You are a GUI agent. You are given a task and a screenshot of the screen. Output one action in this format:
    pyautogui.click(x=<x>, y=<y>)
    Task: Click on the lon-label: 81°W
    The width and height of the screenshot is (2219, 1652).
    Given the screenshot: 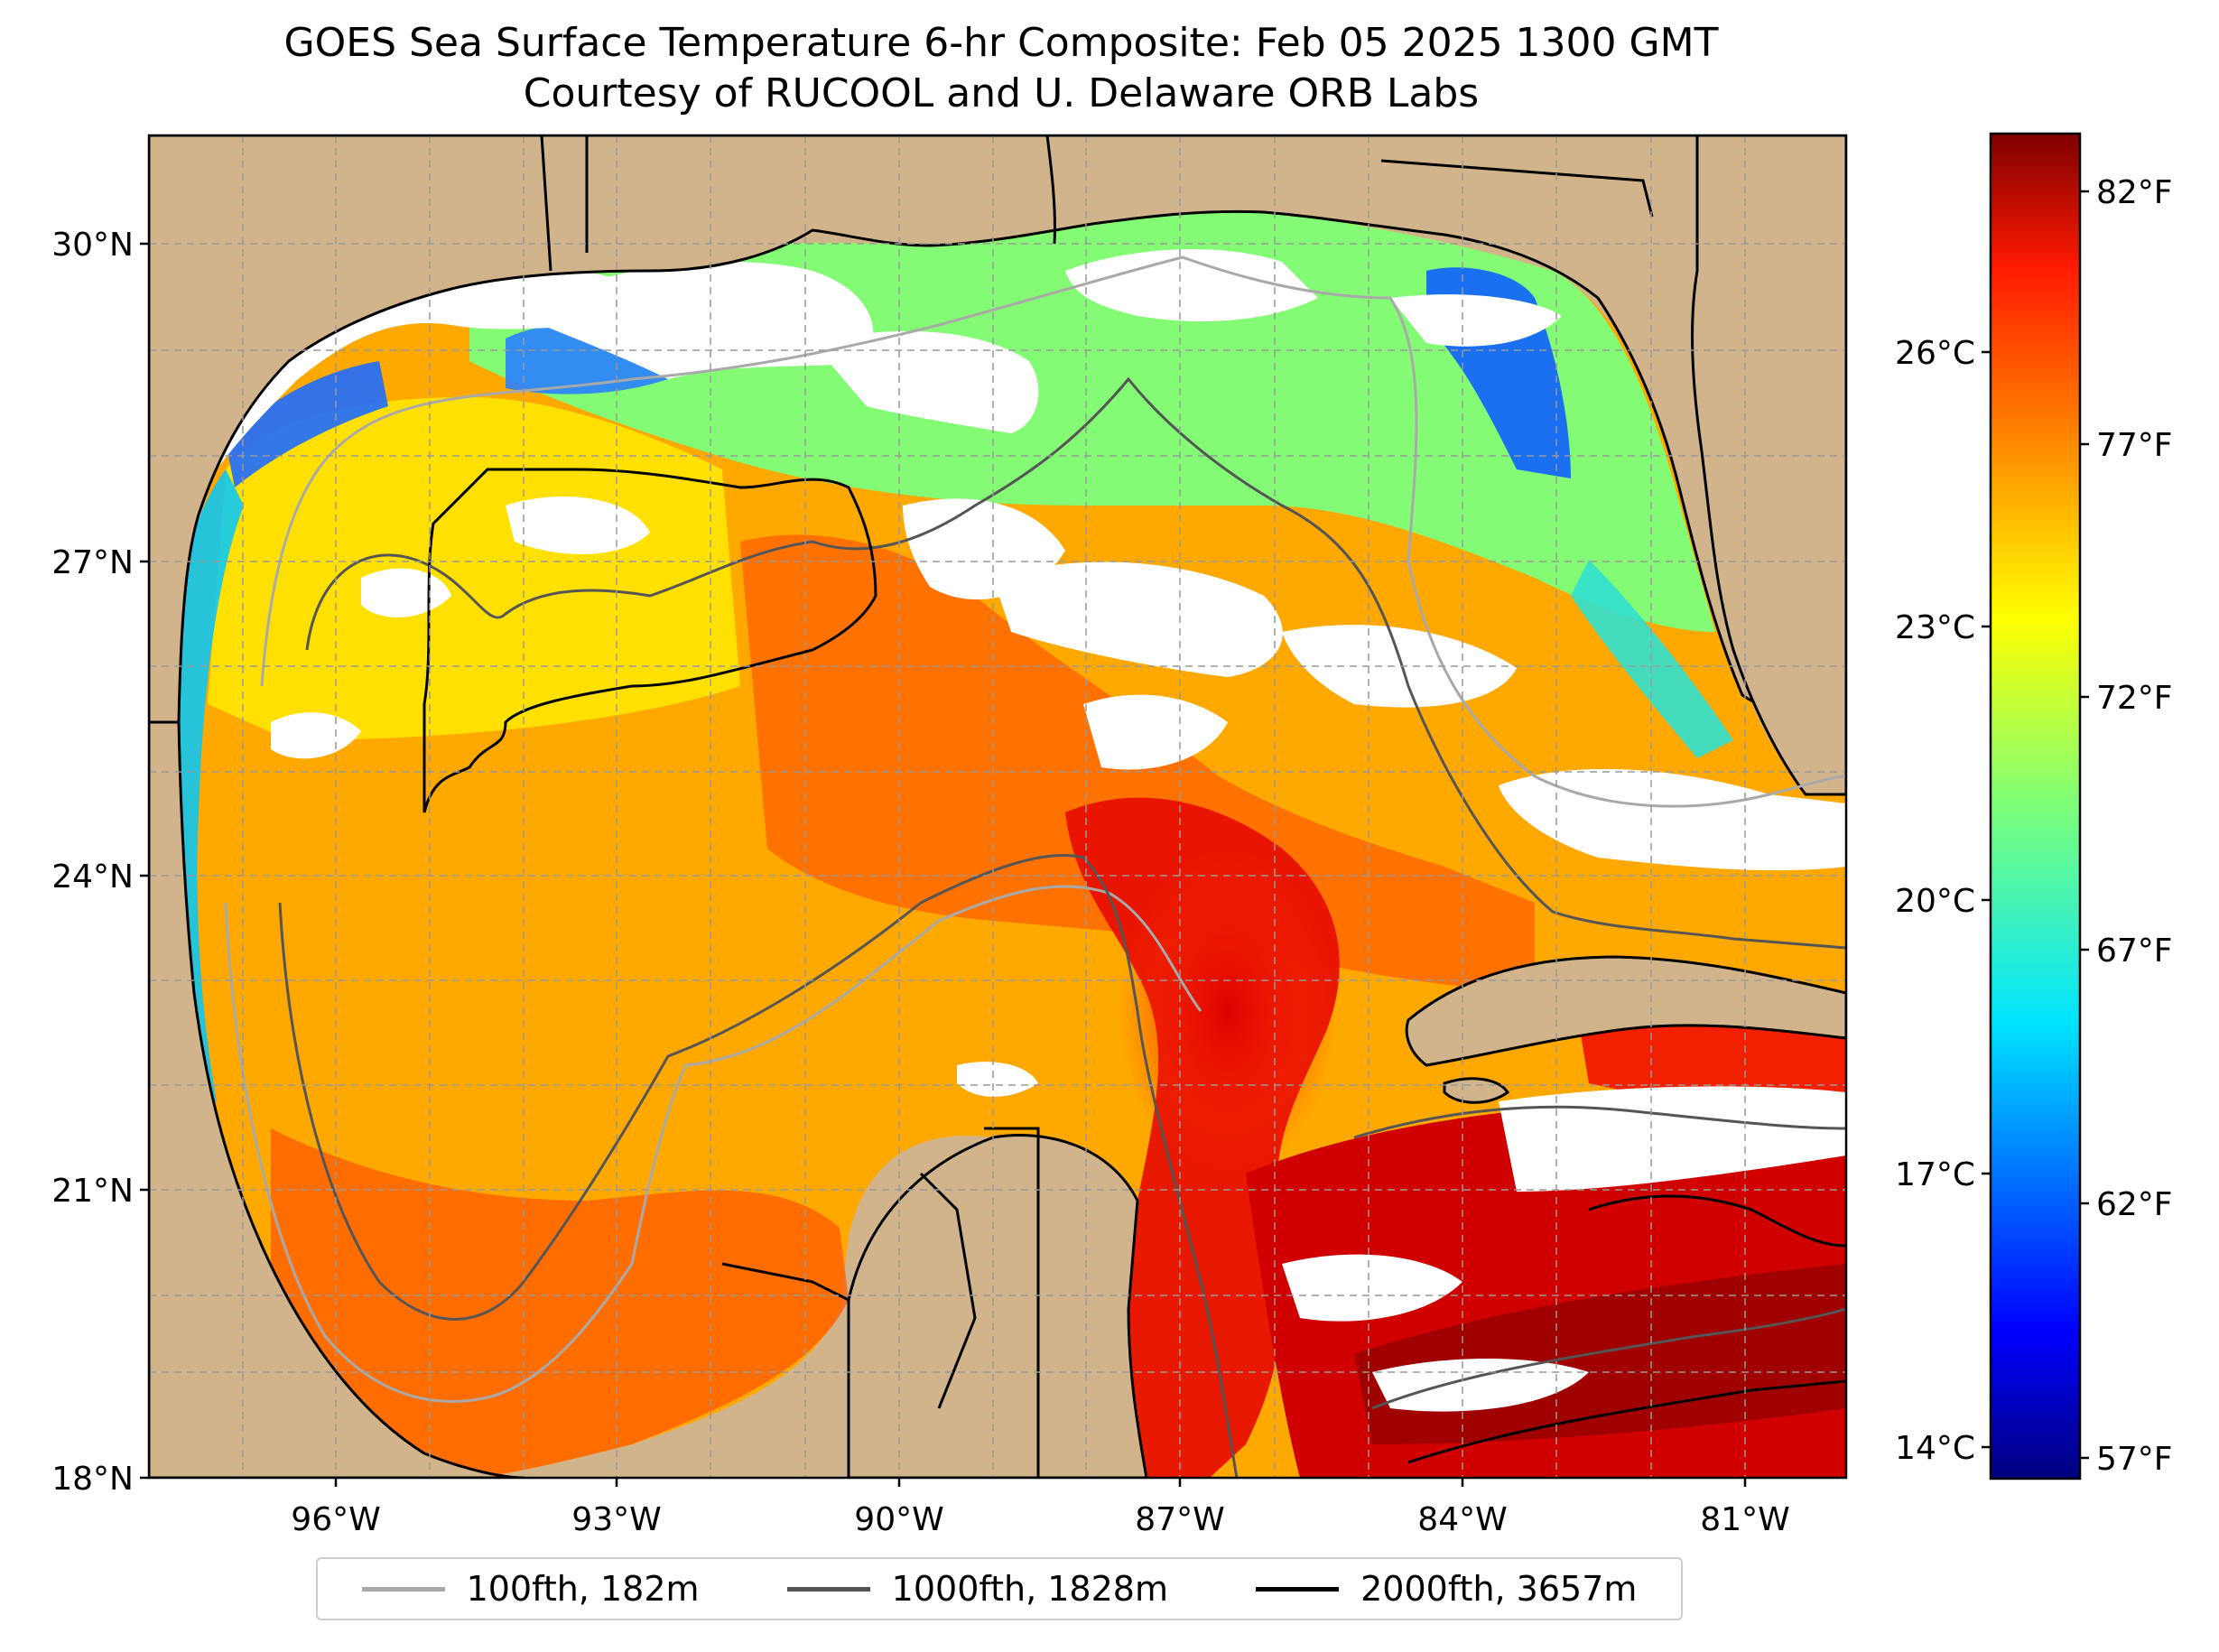 What is the action you would take?
    pyautogui.click(x=1744, y=1519)
    